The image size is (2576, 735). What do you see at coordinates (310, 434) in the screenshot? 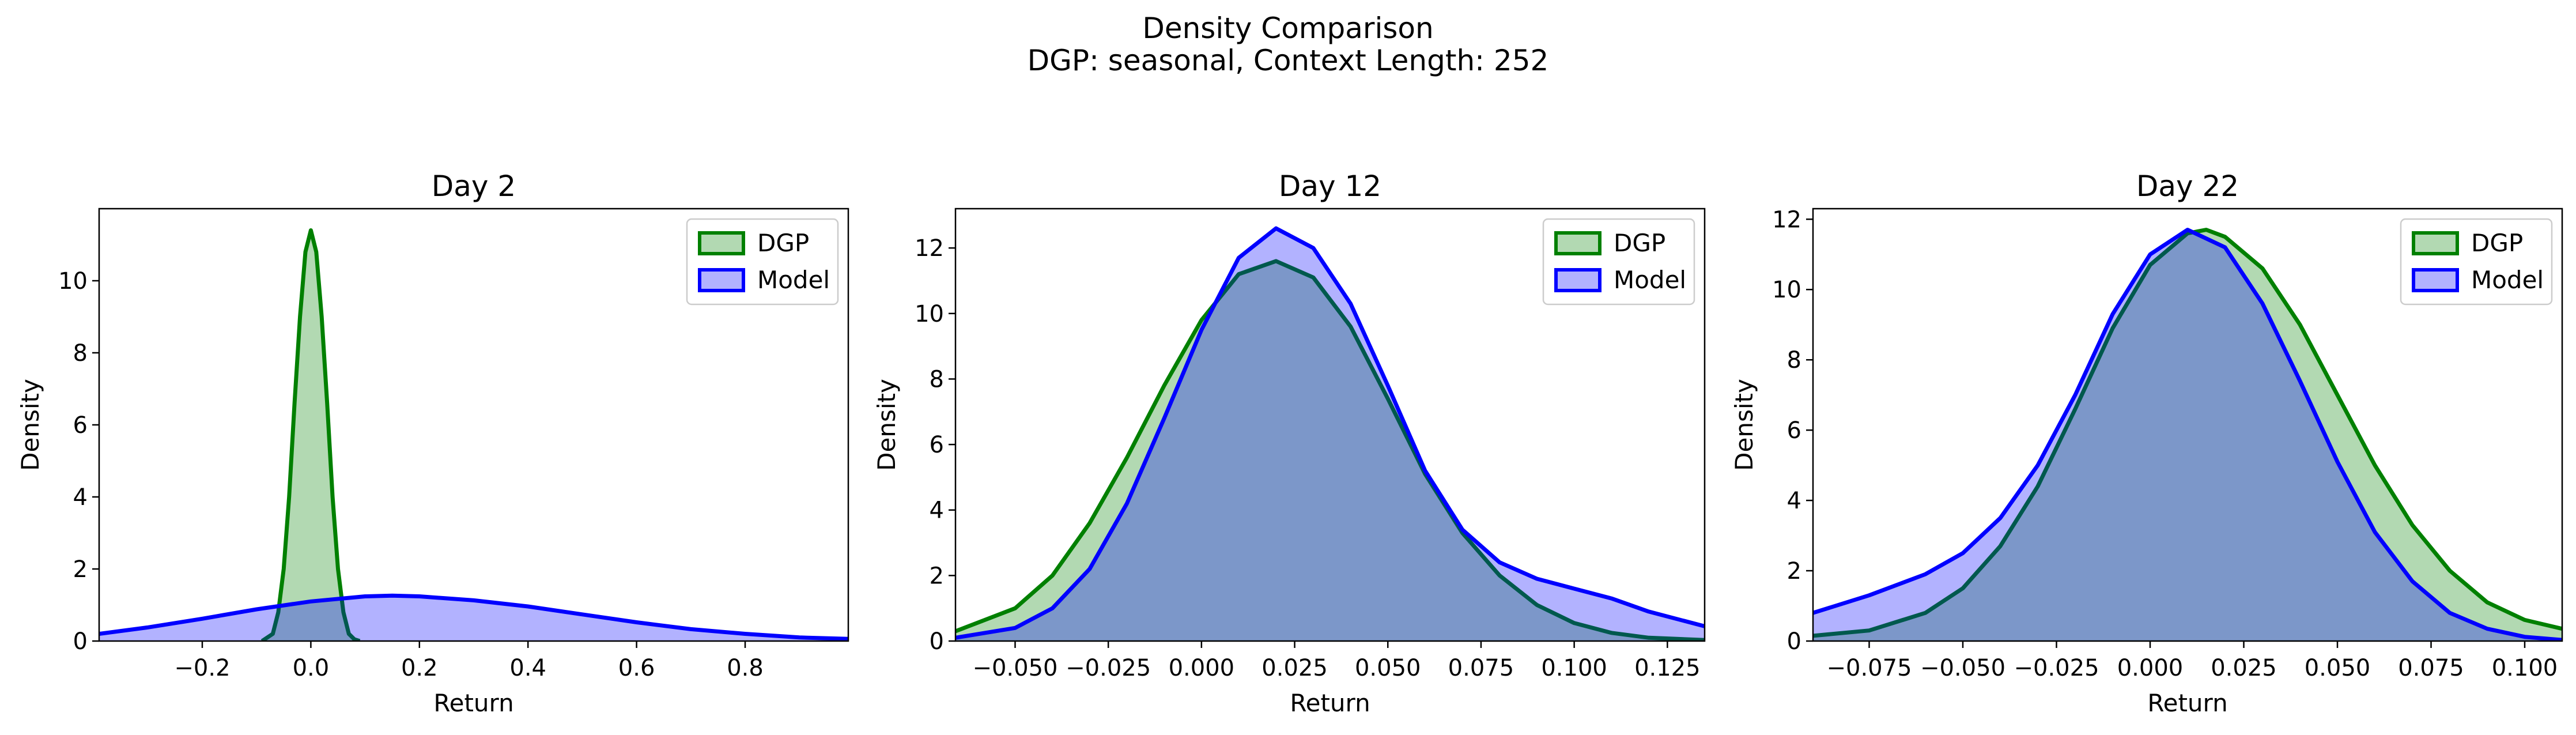
I see `series-dgp-line` at bounding box center [310, 434].